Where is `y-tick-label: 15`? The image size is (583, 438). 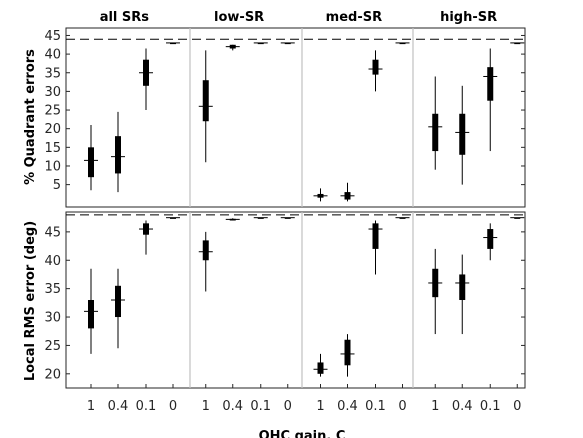
y-tick-label: 15 is located at coordinates (52, 148).